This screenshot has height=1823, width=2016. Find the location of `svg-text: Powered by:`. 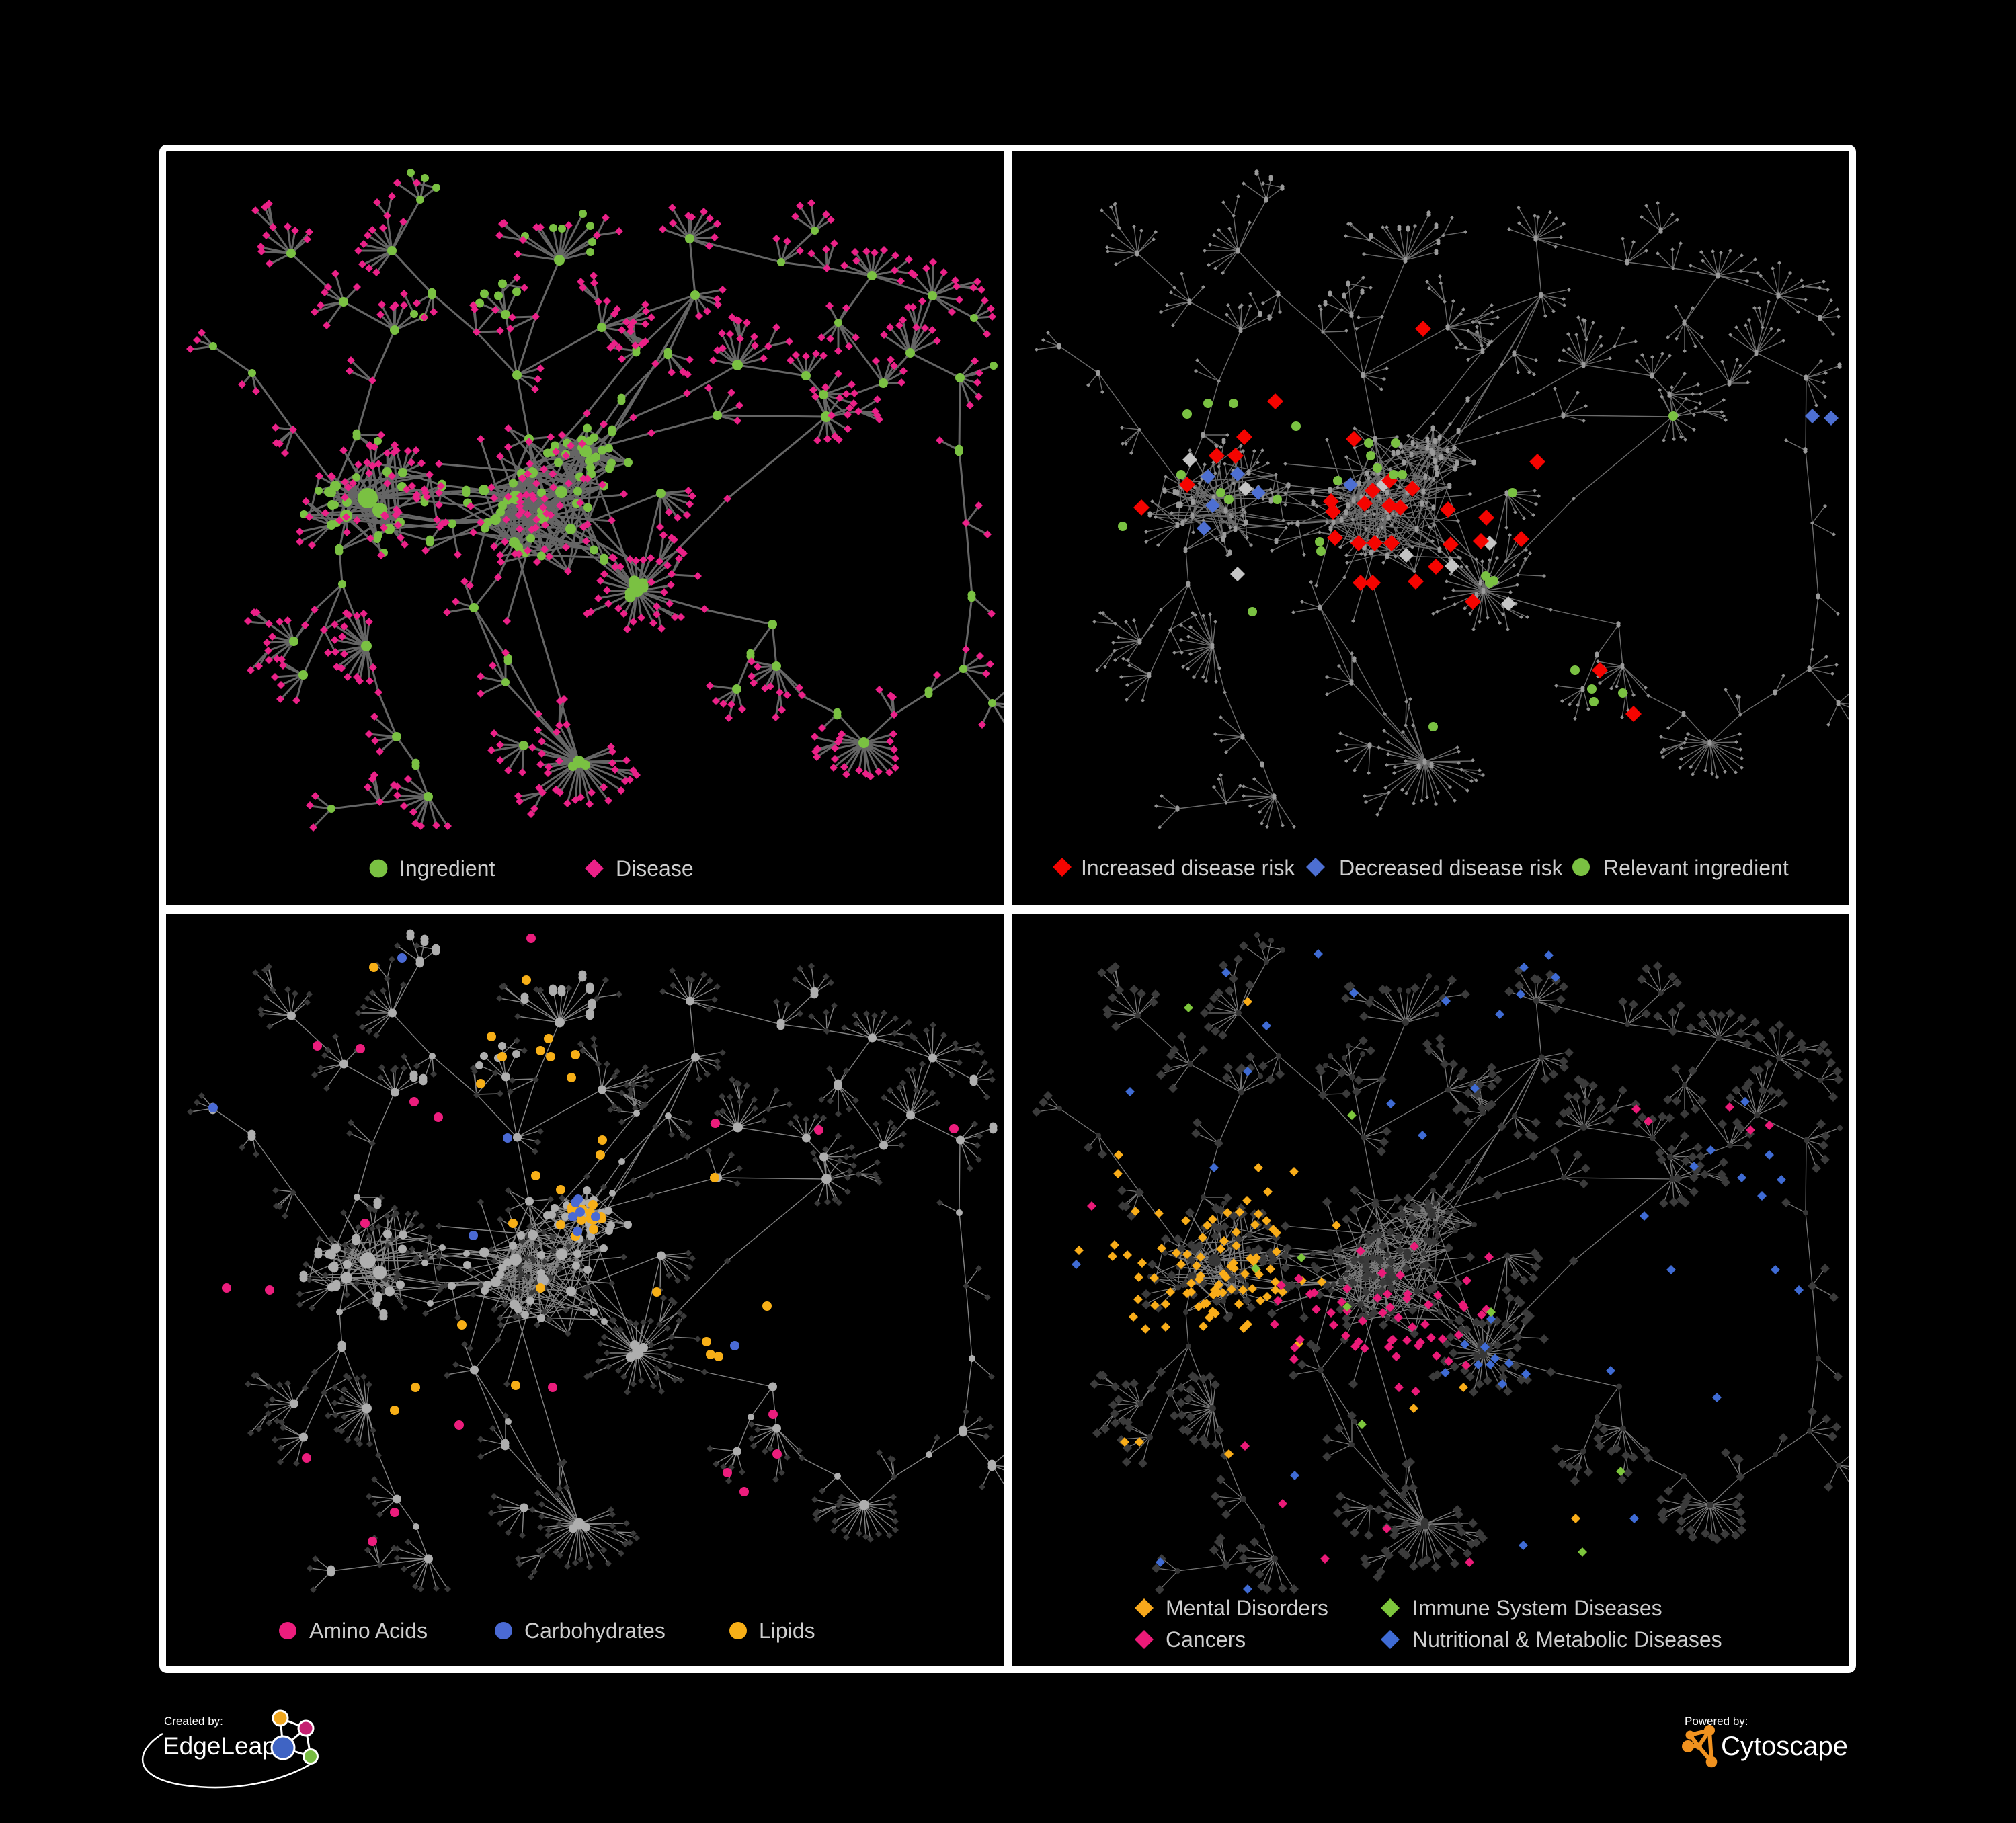

svg-text: Powered by: is located at coordinates (1716, 1721).